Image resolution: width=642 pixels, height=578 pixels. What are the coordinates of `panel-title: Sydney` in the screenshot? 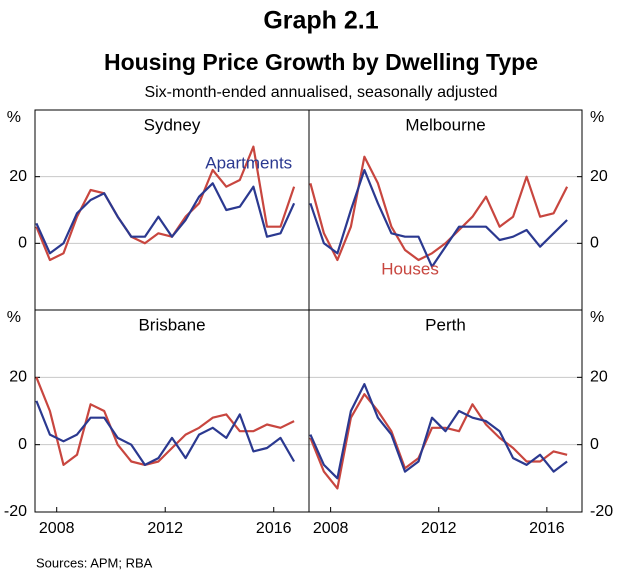 It's located at (172, 124).